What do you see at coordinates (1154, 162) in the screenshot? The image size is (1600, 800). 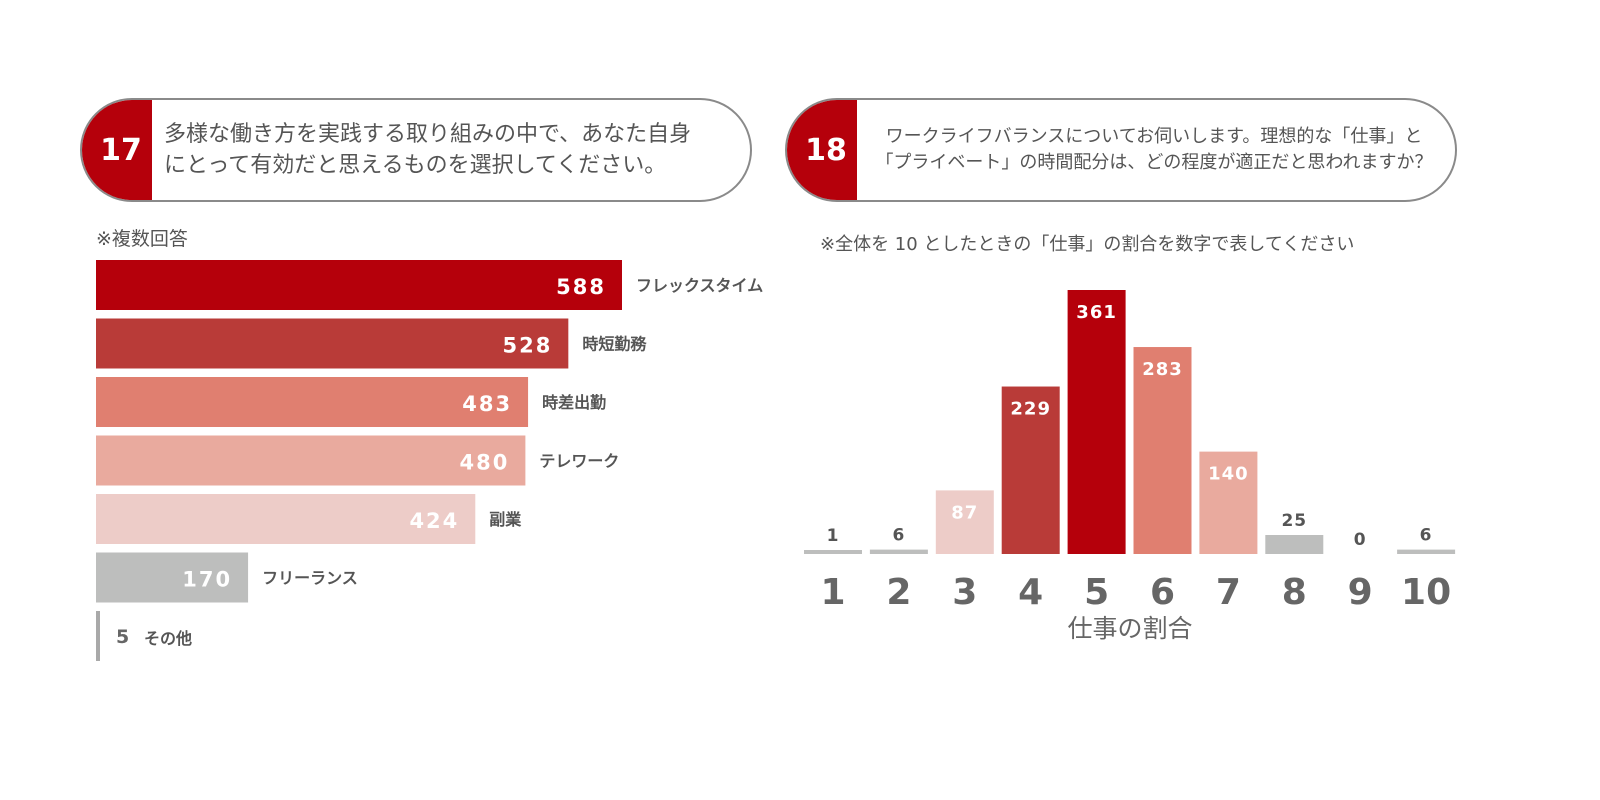 I see `question-18-line2: 「プライベート」の時間配分は、どの程度が適正だと思われますか？` at bounding box center [1154, 162].